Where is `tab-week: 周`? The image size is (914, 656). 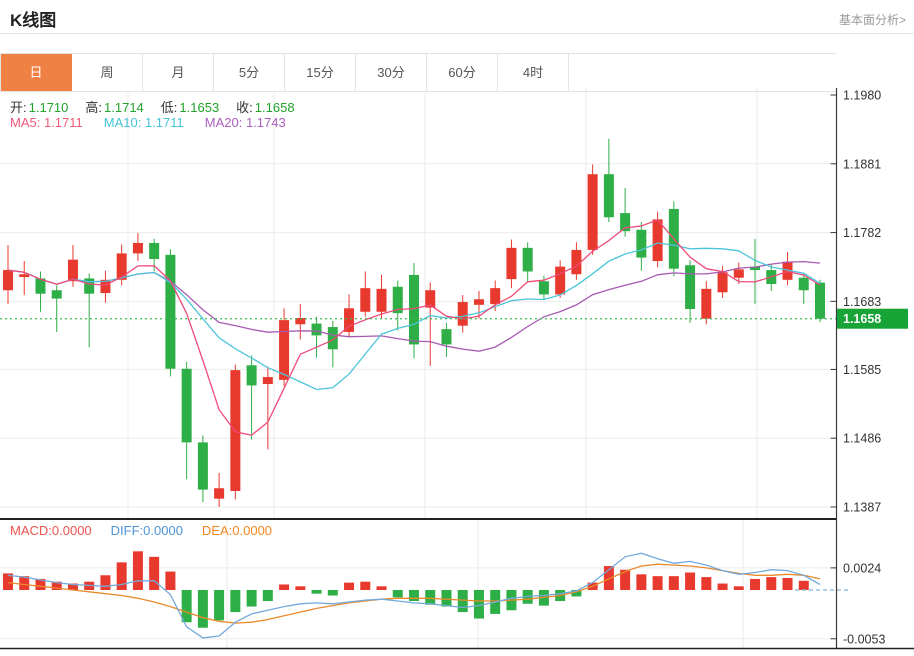 tab-week: 周 is located at coordinates (107, 72).